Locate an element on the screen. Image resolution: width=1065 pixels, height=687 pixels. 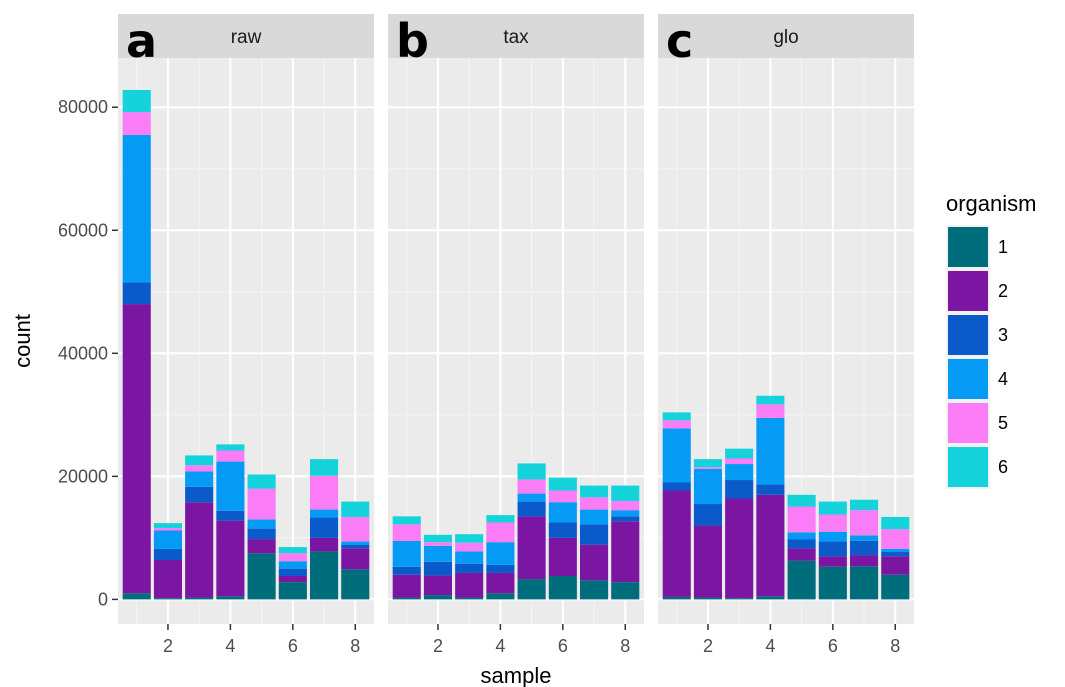
legend-label-1: 1 is located at coordinates (1003, 247).